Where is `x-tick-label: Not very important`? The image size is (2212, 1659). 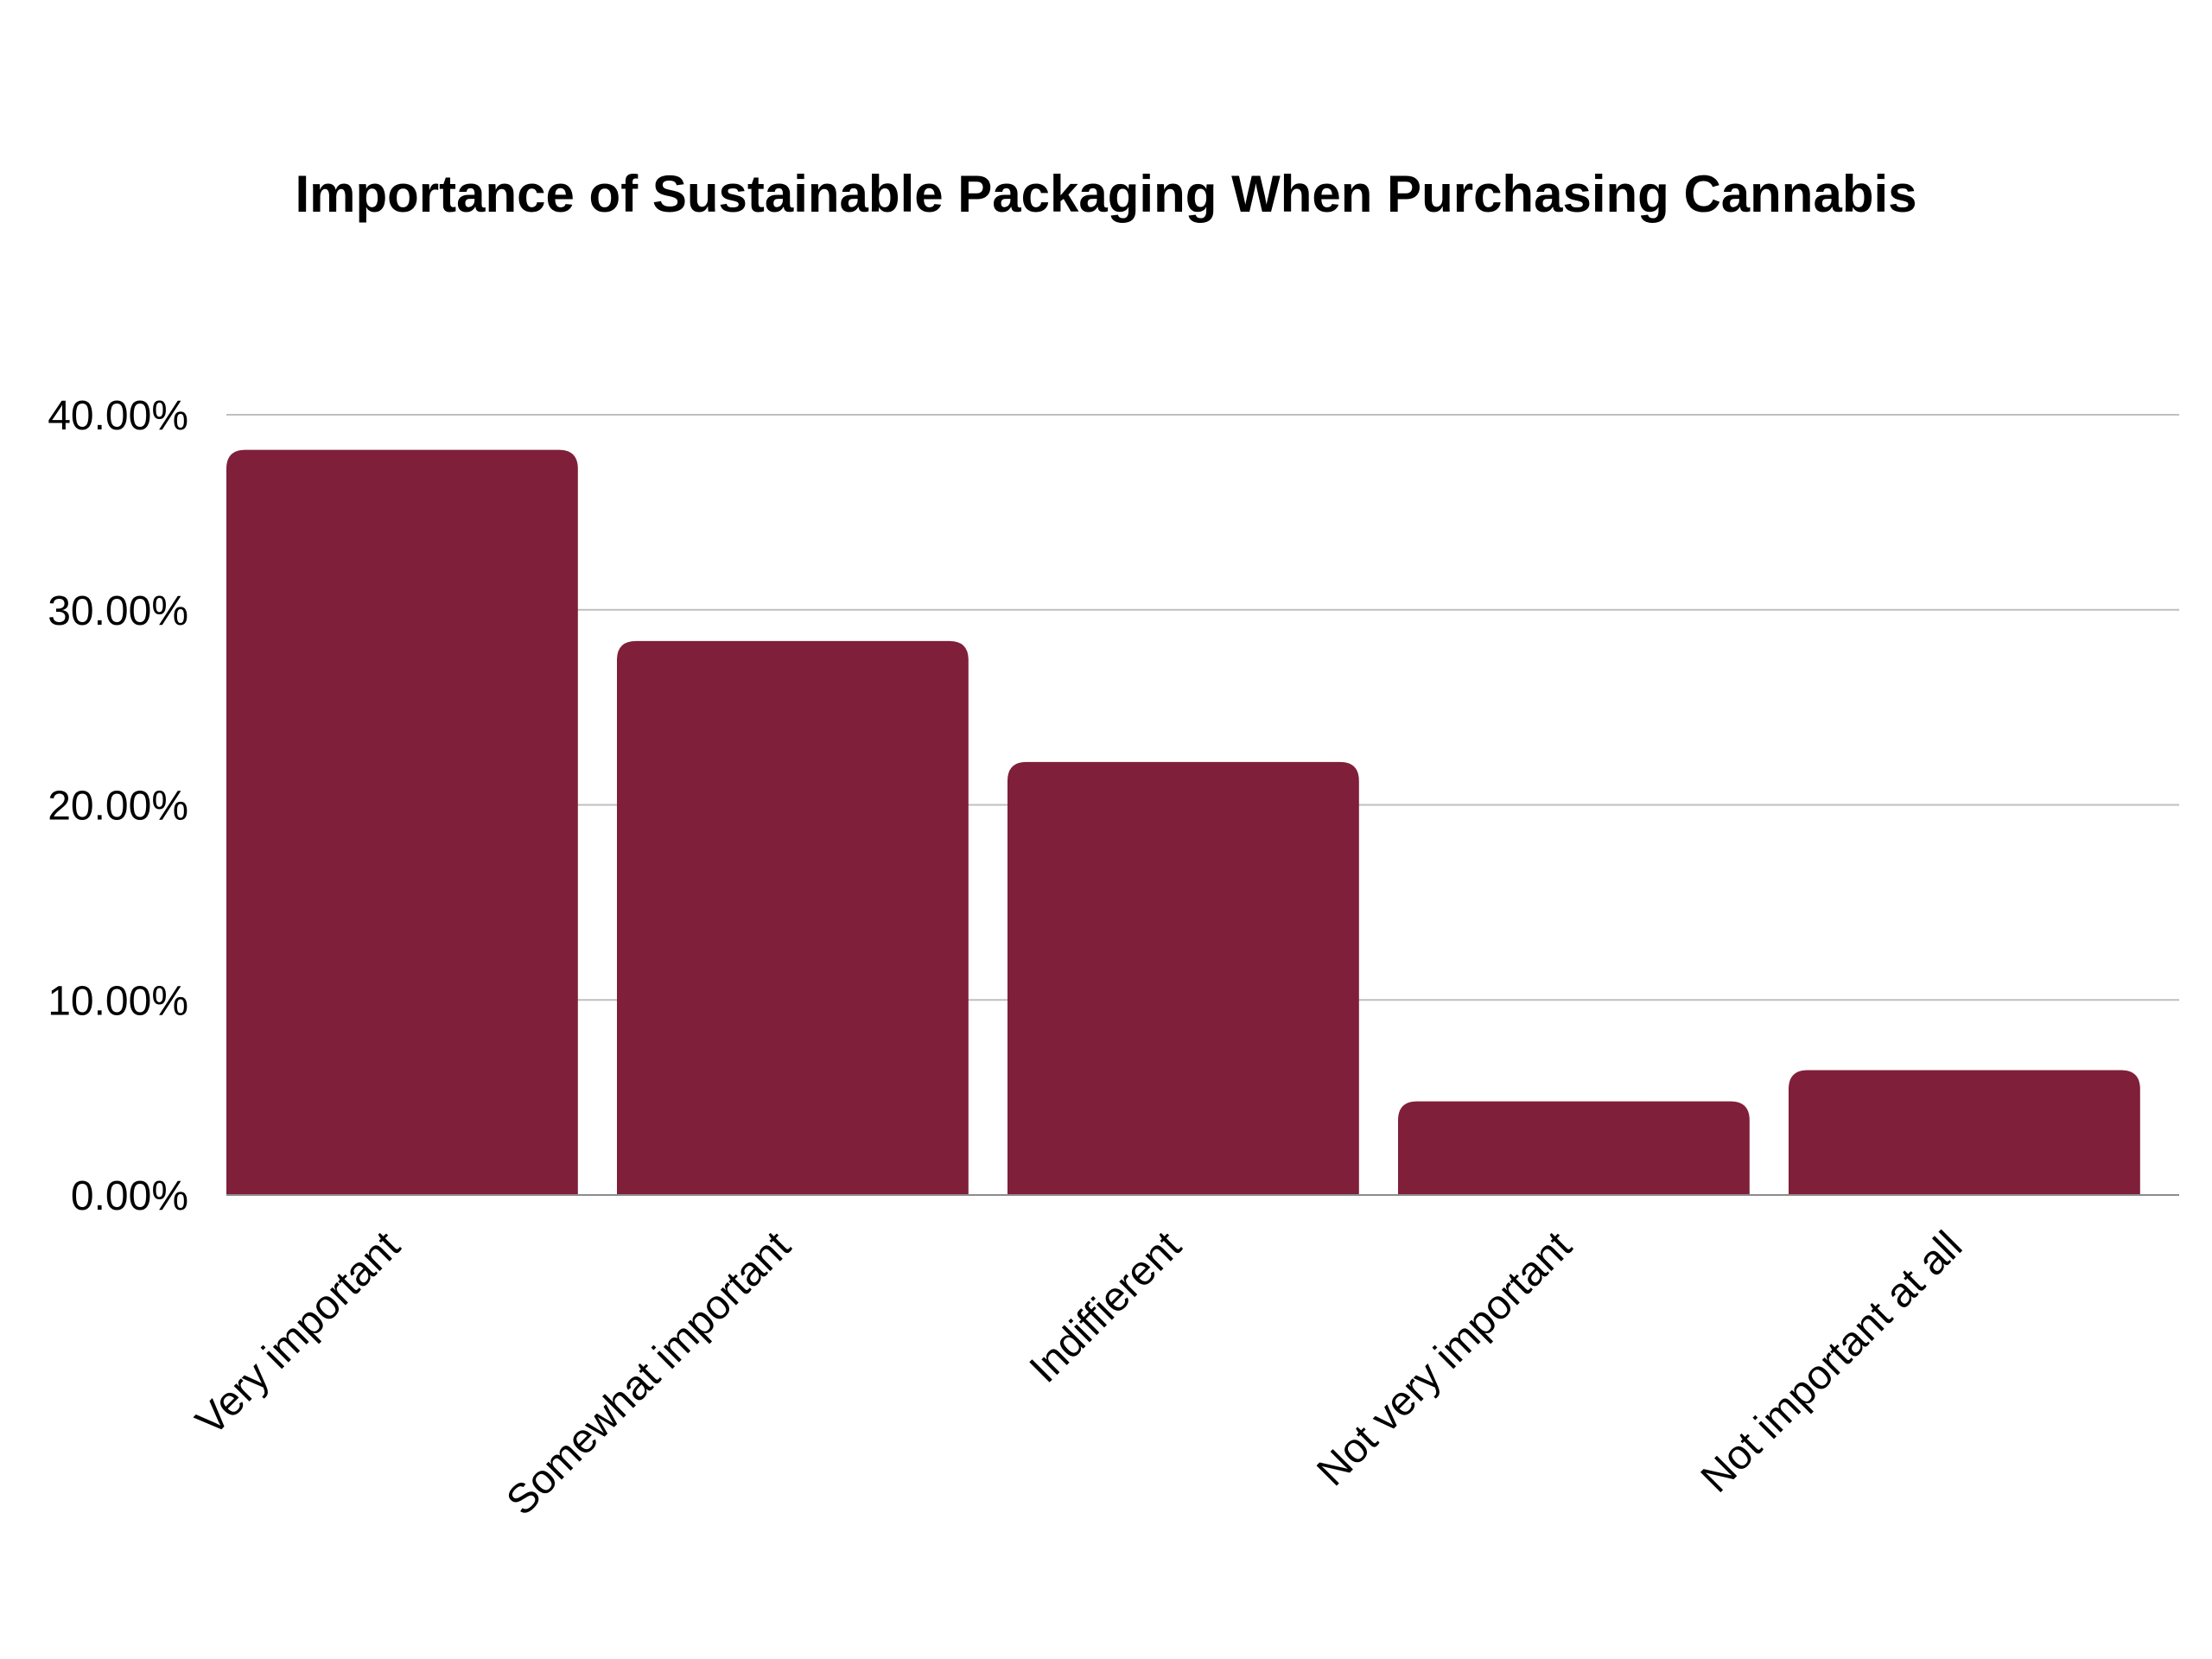
x-tick-label: Not very important is located at coordinates (1444, 1359).